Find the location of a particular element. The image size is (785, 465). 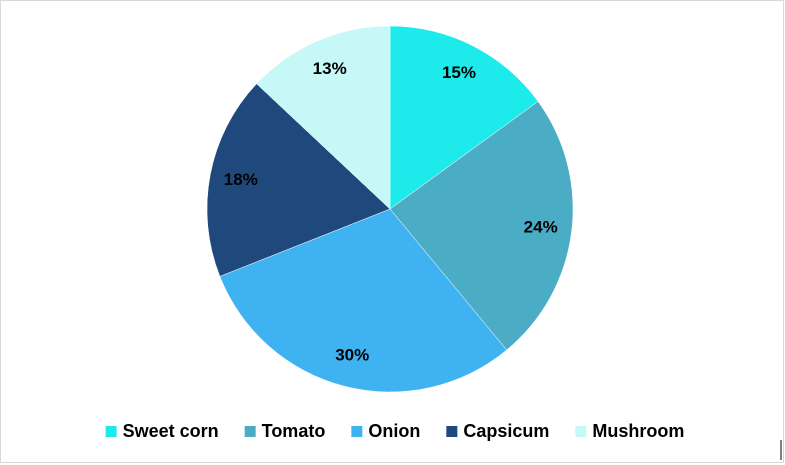

legend-label: Mushroom is located at coordinates (638, 431).